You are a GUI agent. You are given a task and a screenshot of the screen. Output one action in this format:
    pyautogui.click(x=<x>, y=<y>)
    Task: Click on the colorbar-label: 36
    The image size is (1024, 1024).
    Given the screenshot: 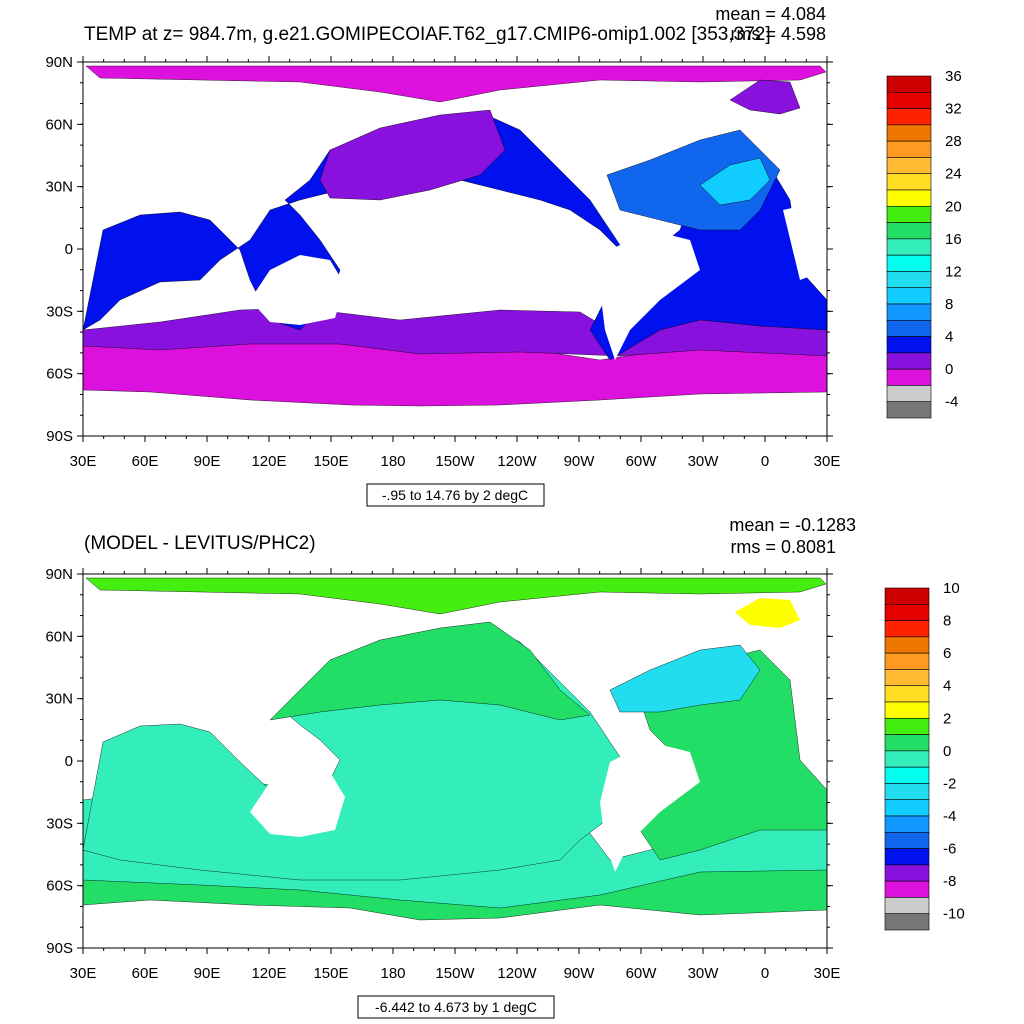 What is the action you would take?
    pyautogui.click(x=953, y=76)
    